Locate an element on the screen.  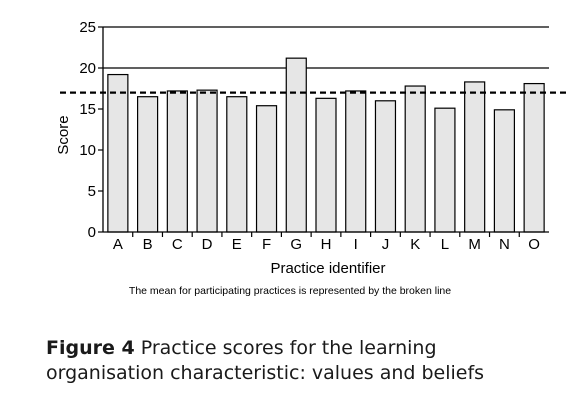
bar-O is located at coordinates (534, 157).